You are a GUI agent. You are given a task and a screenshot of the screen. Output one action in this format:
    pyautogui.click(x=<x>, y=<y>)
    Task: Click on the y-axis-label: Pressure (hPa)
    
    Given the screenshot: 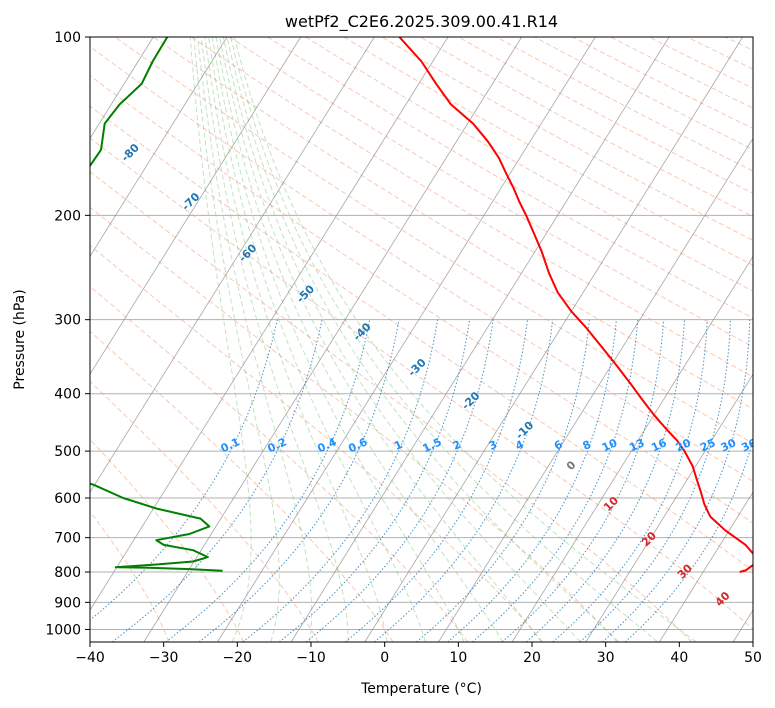 What is the action you would take?
    pyautogui.click(x=20, y=339)
    